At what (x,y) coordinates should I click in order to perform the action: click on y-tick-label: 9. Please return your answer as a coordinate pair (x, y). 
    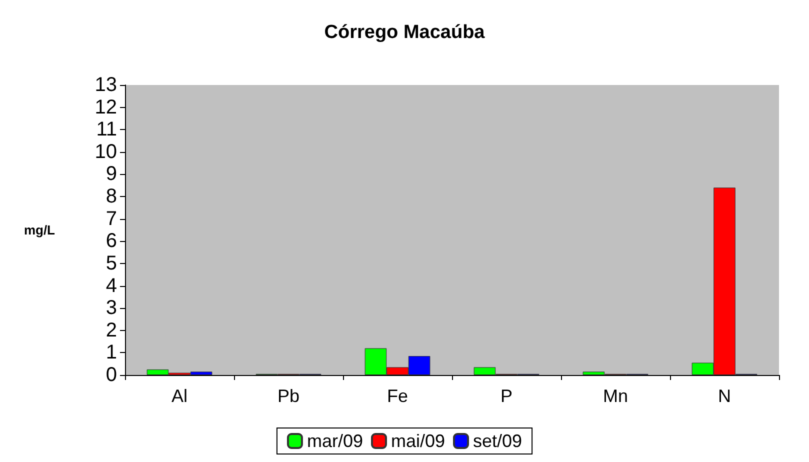
    Looking at the image, I should click on (111, 174).